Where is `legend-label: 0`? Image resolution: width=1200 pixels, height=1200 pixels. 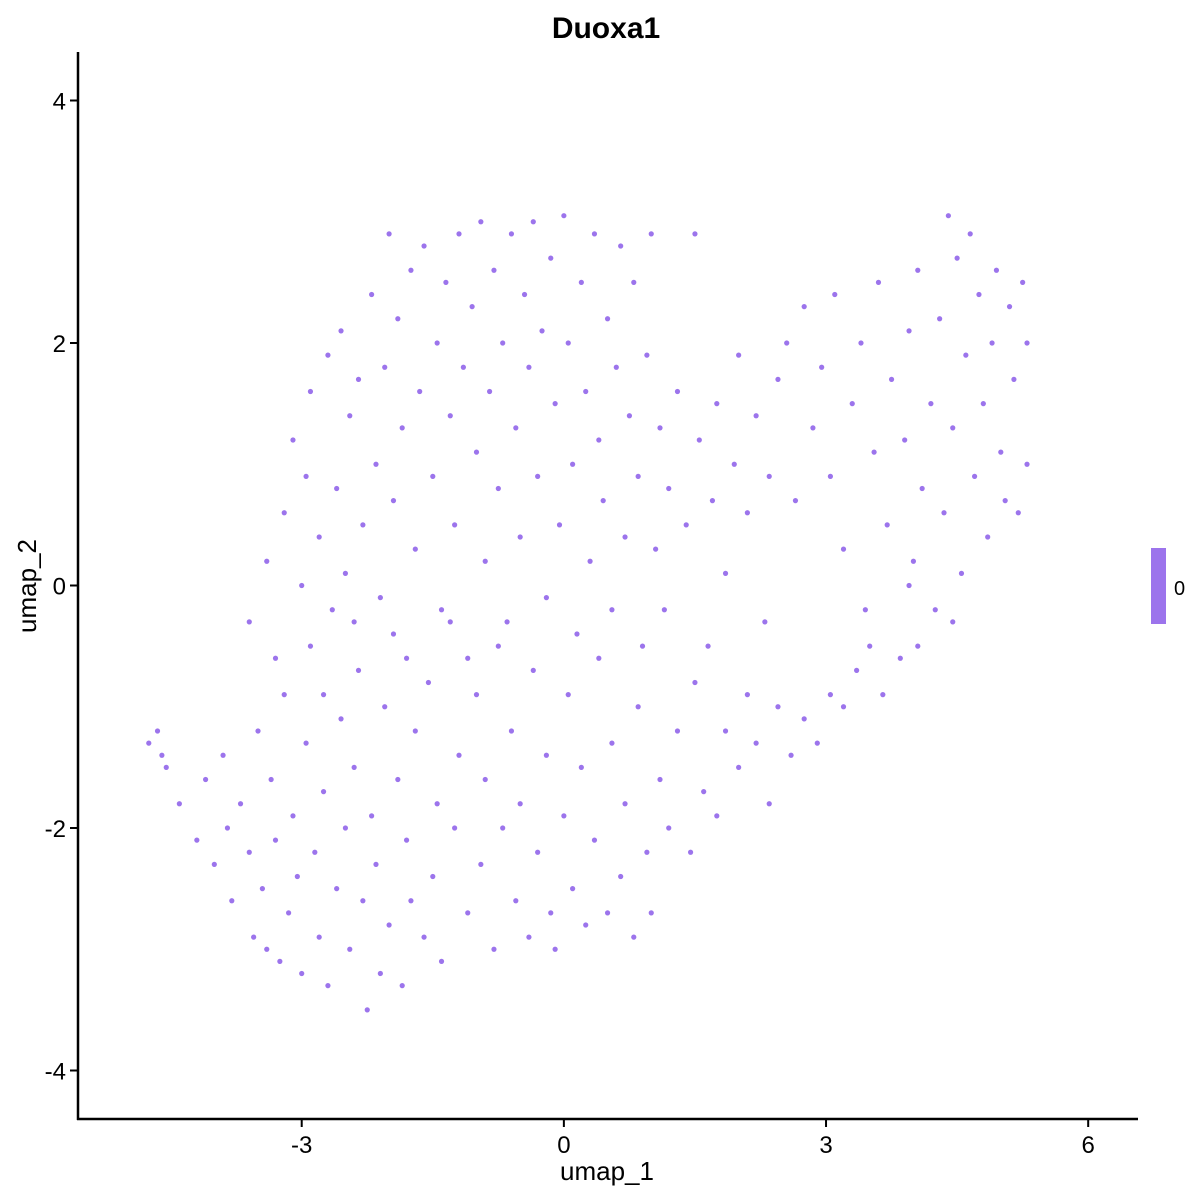
legend-label: 0 is located at coordinates (1179, 589).